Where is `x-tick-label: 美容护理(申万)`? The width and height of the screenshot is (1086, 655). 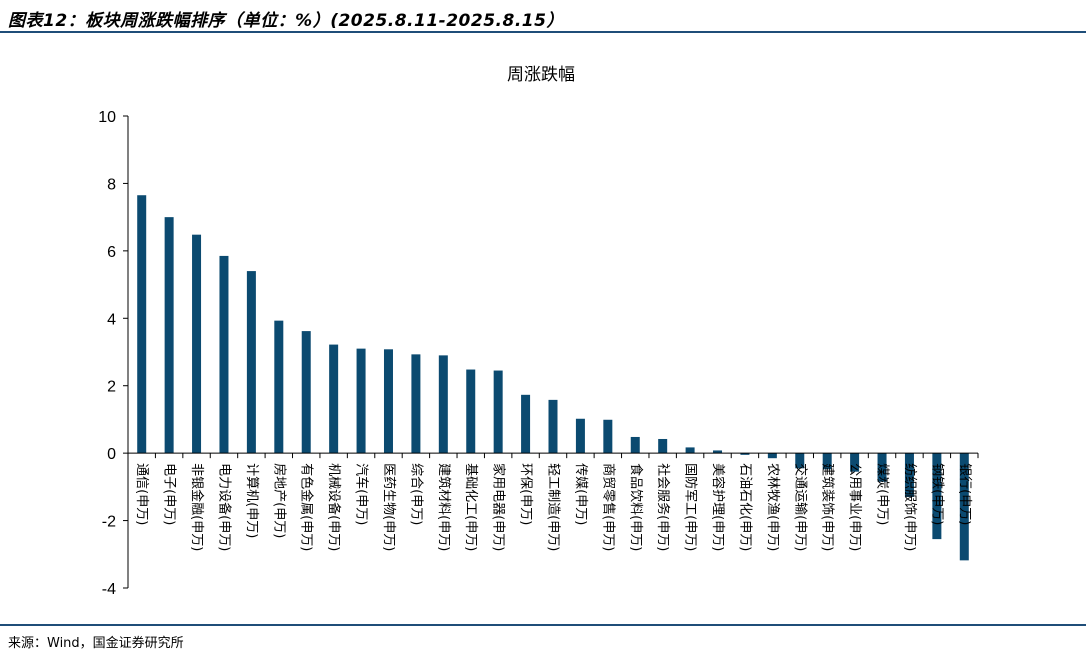
x-tick-label: 美容护理(申万) is located at coordinates (718, 507).